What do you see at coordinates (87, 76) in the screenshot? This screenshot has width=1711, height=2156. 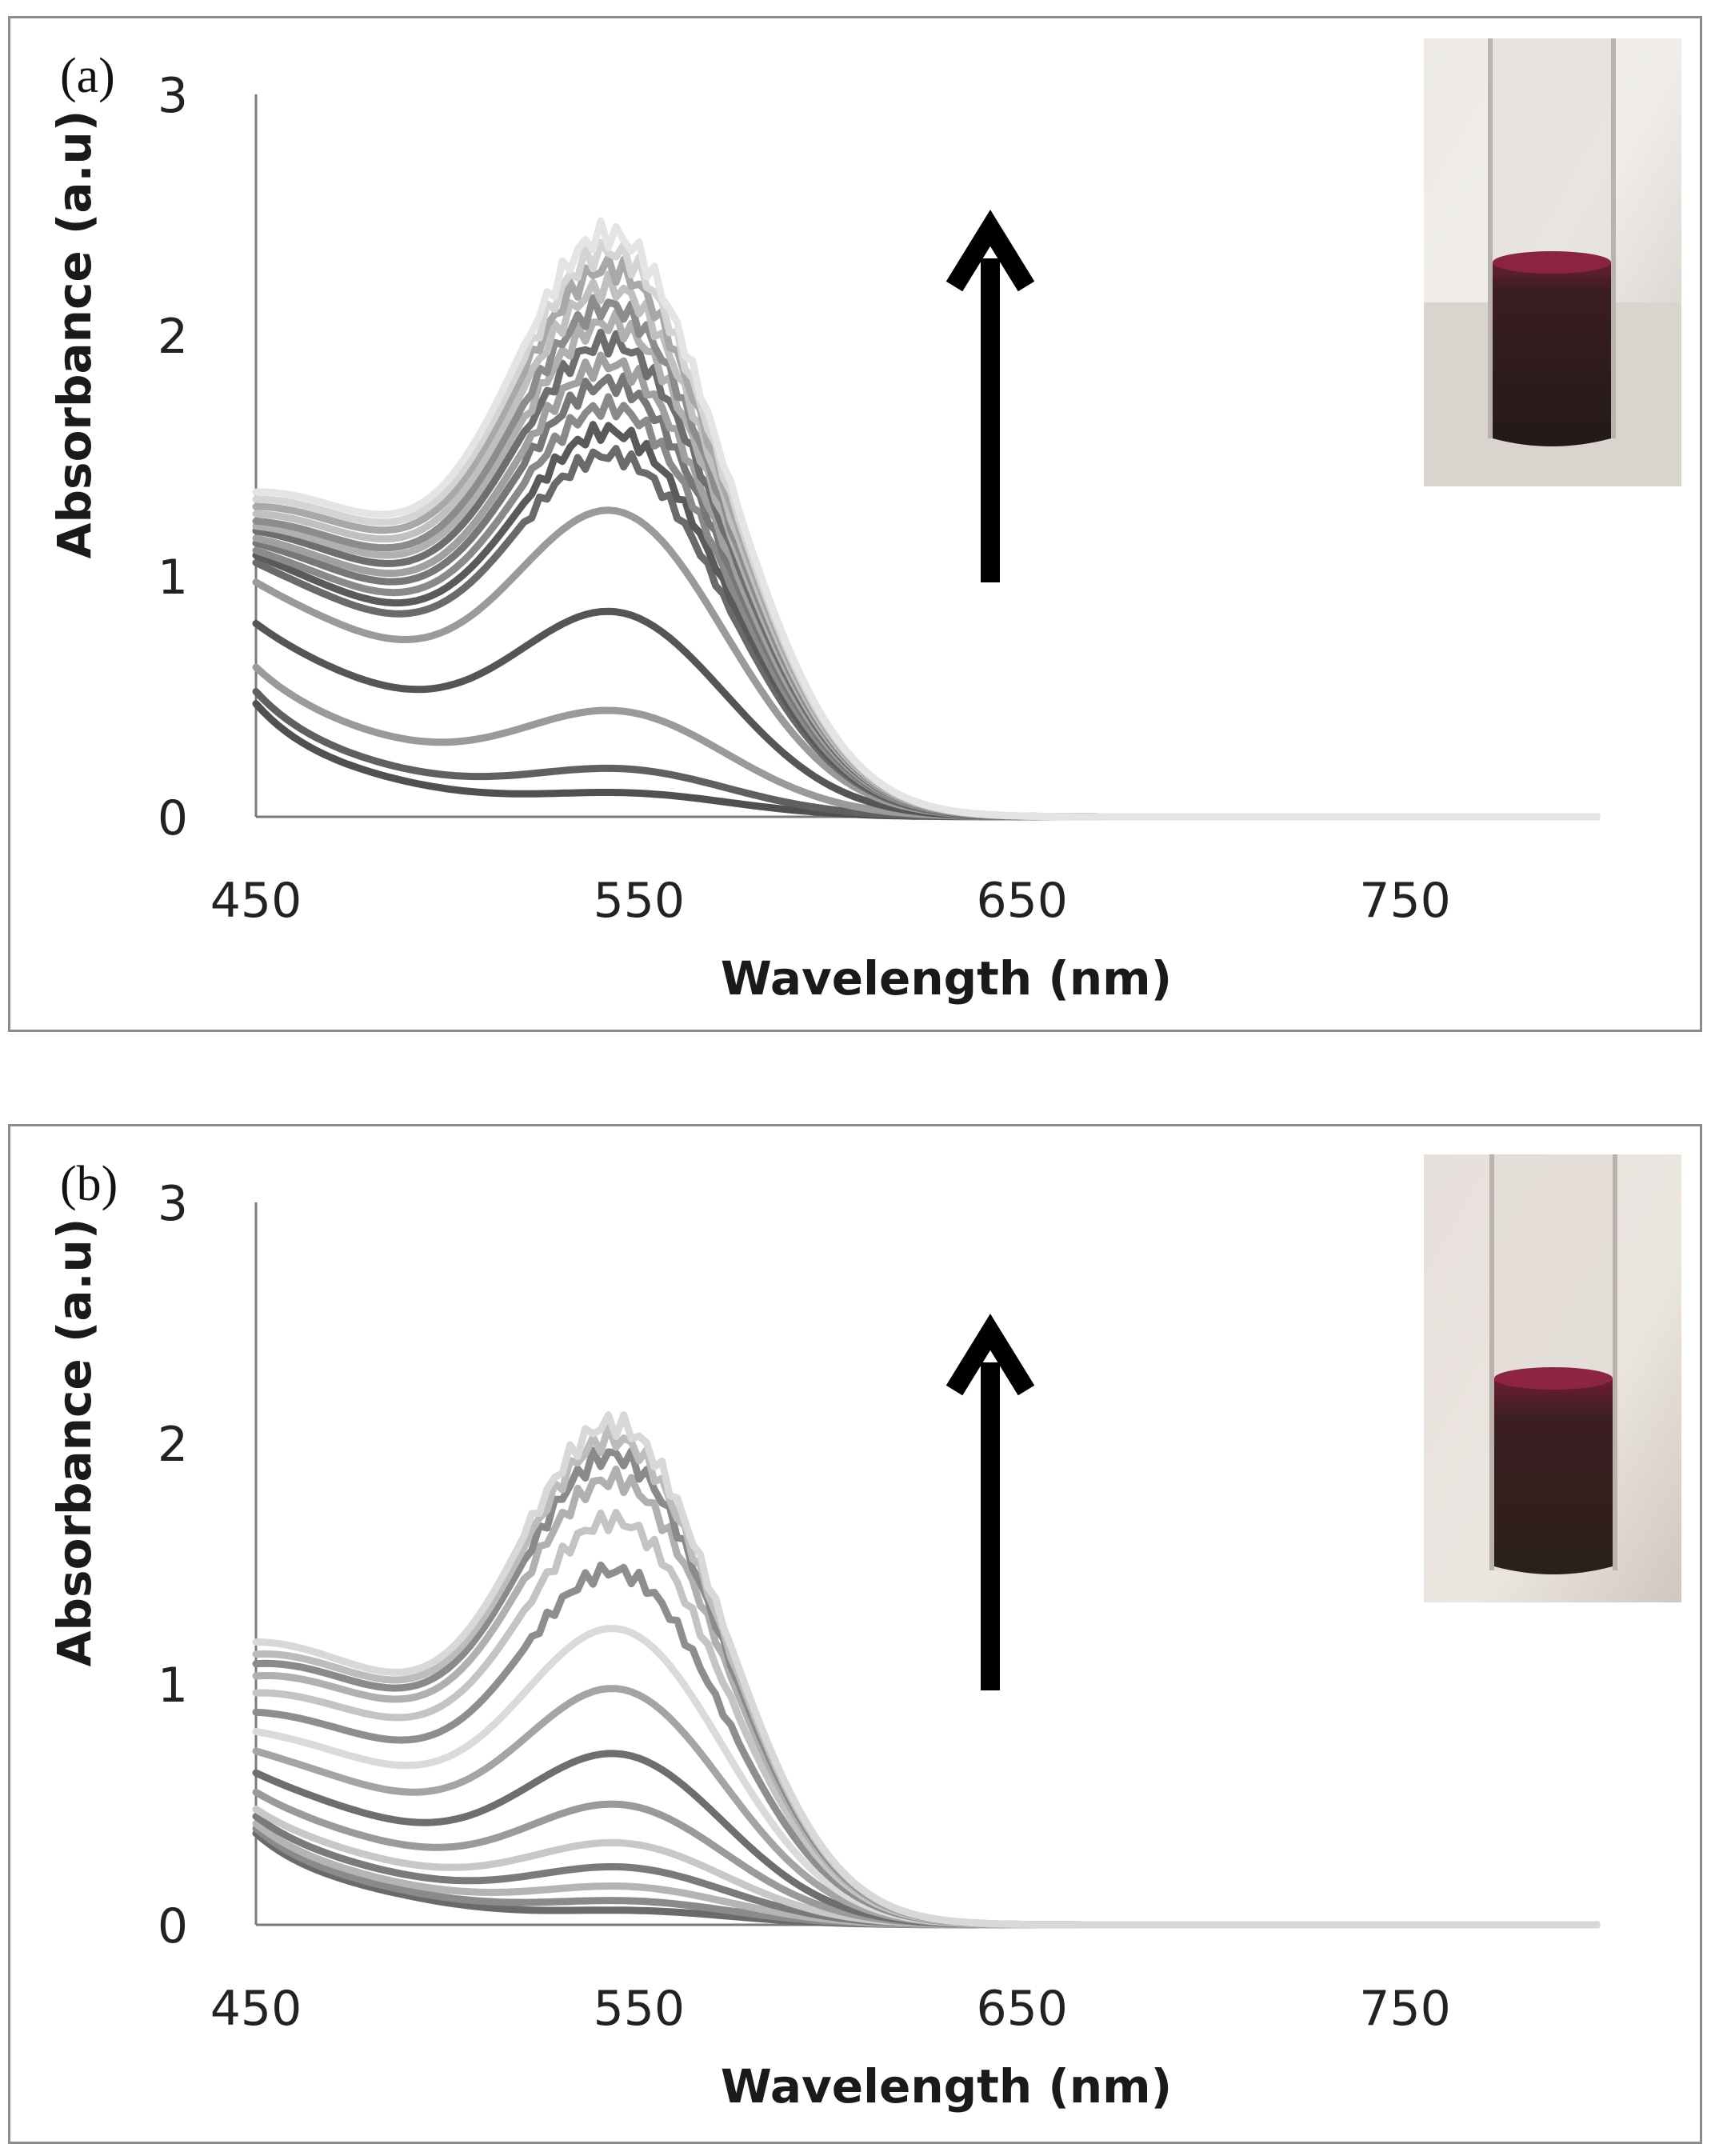 I see `panel-label-a: (a)` at bounding box center [87, 76].